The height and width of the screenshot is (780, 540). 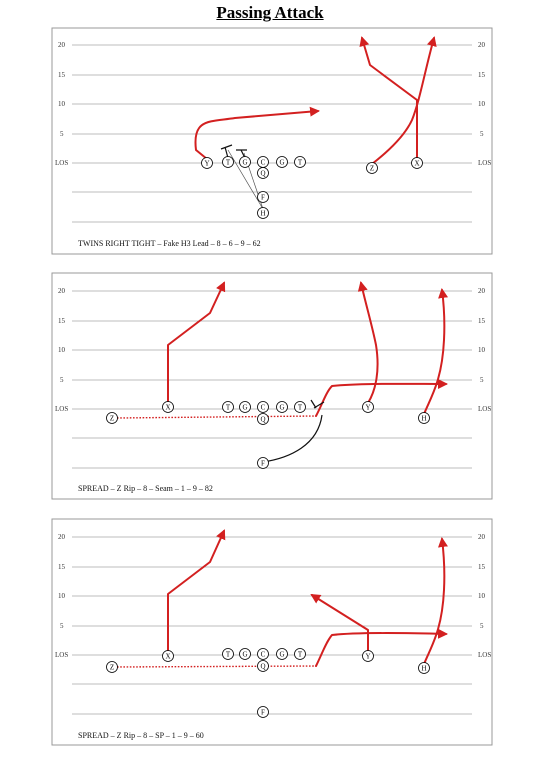 What do you see at coordinates (312, 187) in the screenshot?
I see `players: Y T G C G T Q Z X F H` at bounding box center [312, 187].